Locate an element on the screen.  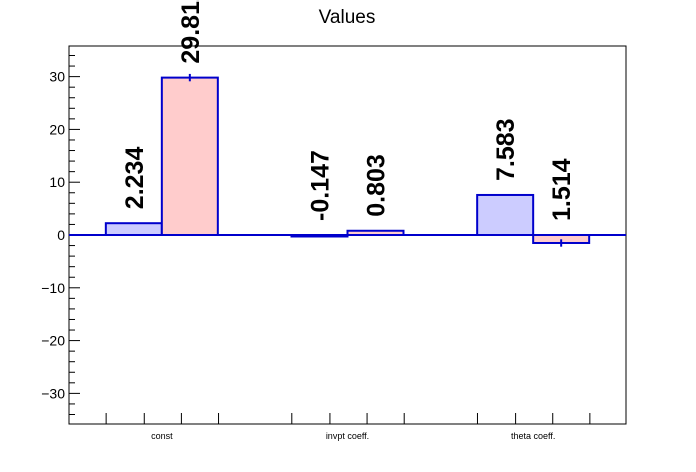
bar-value-label: 29.812 is located at coordinates (191, 32).